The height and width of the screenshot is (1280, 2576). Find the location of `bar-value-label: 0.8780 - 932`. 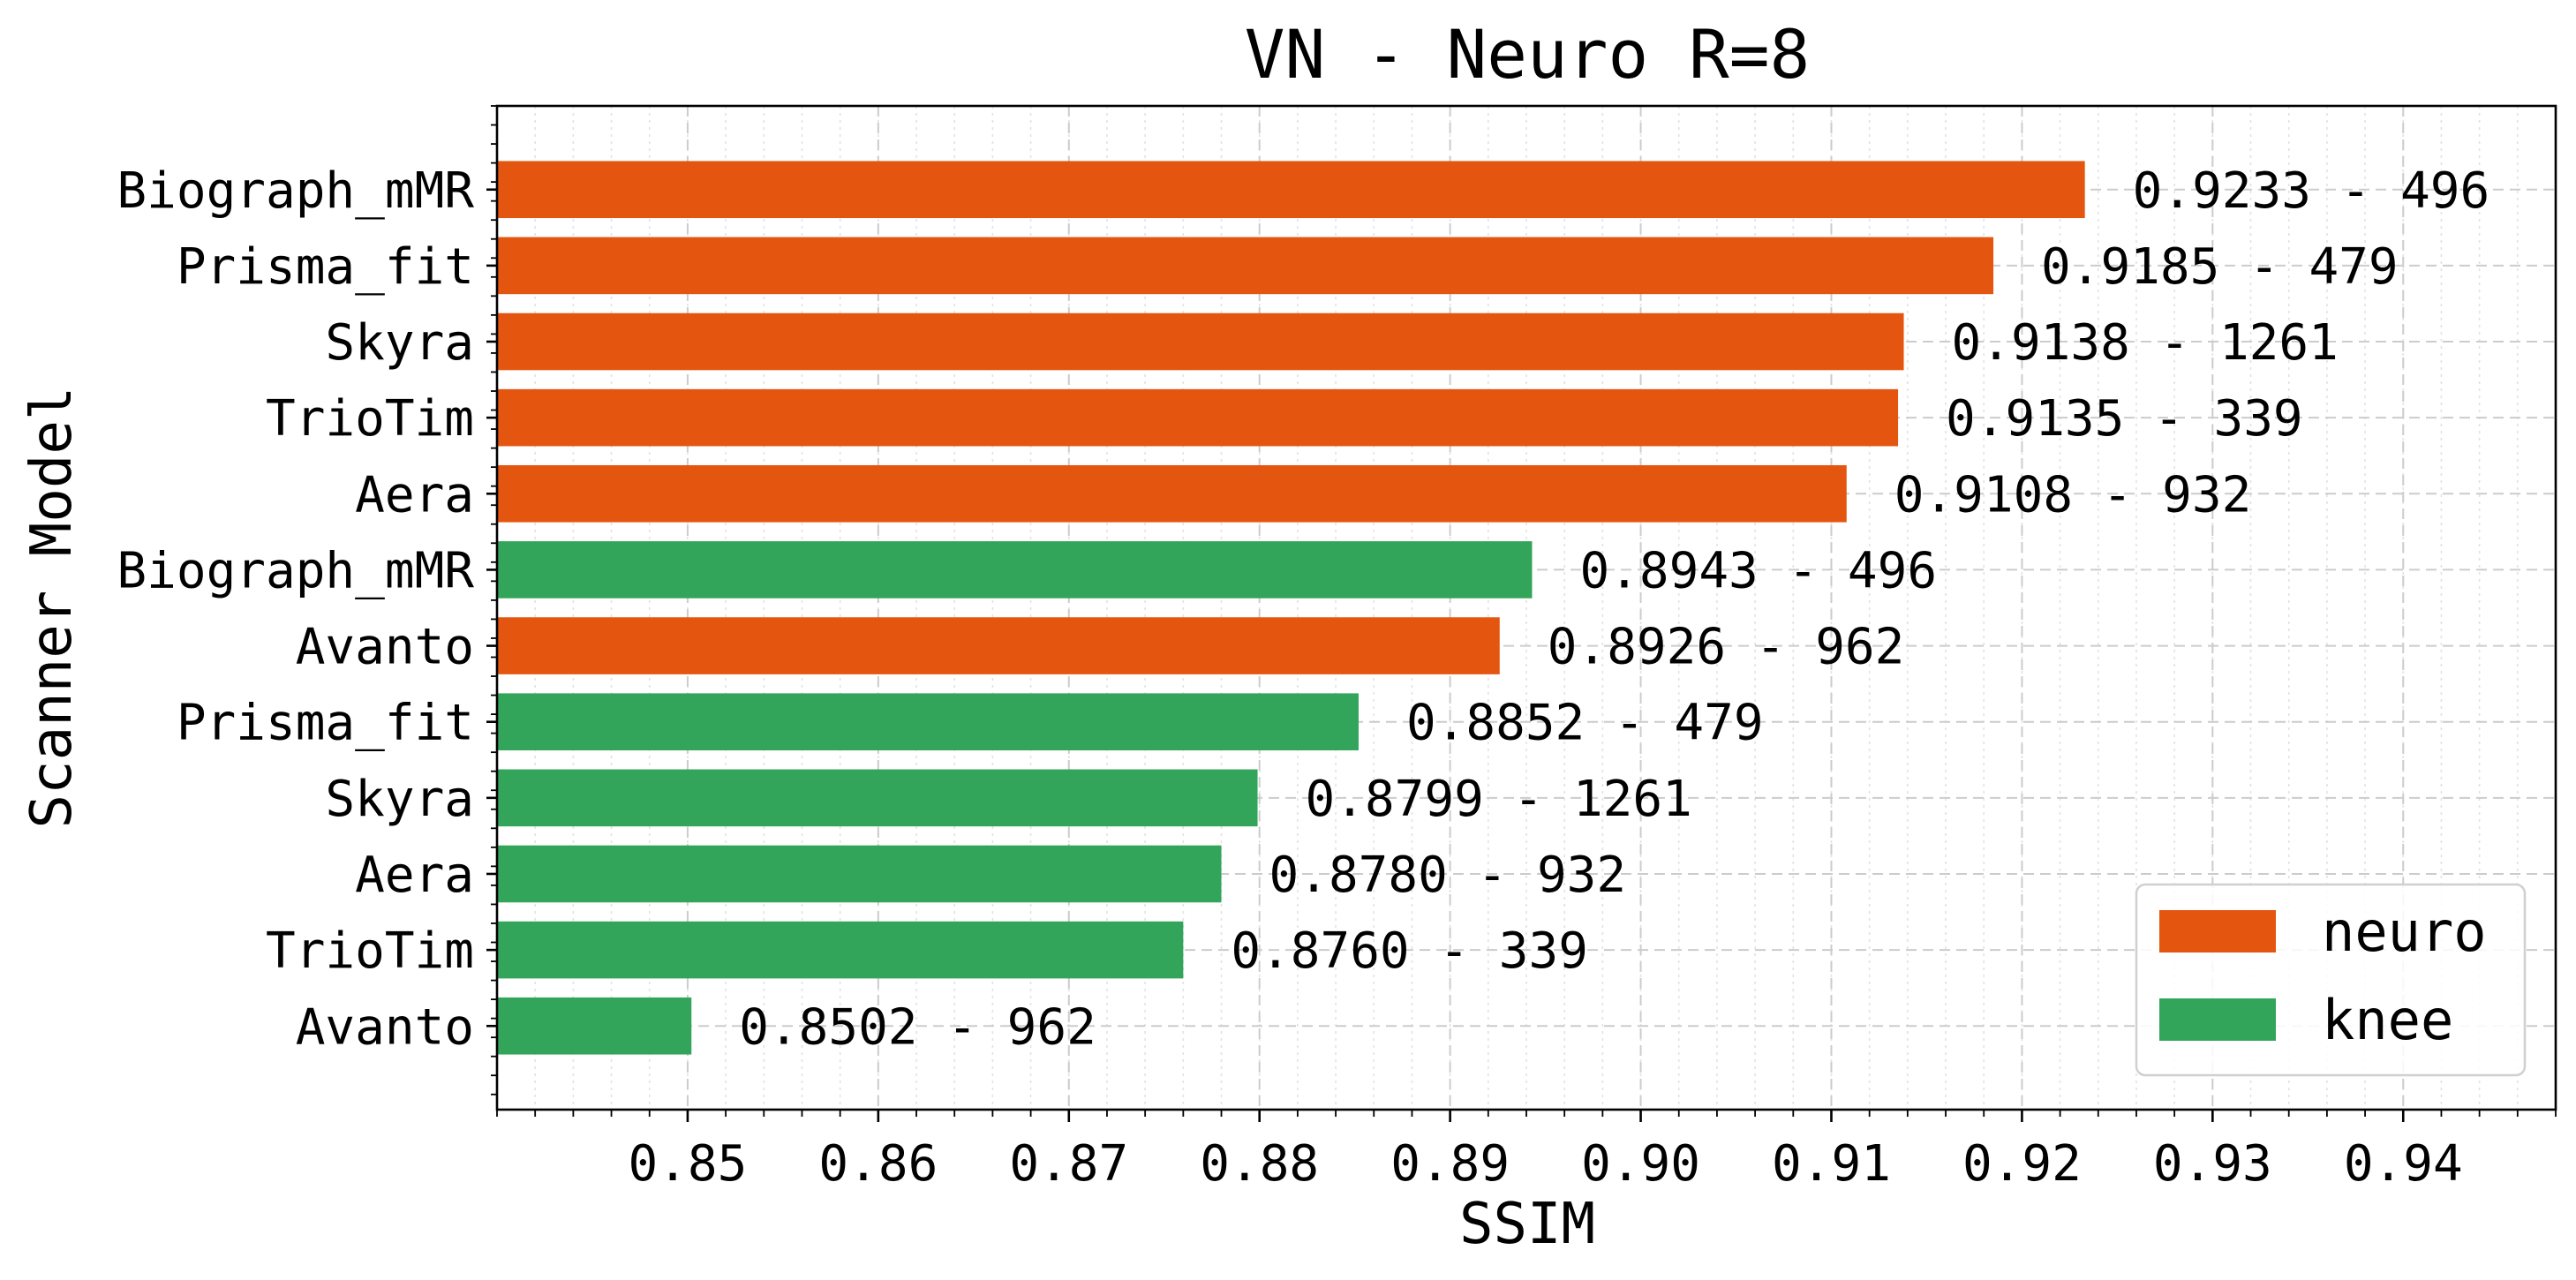

bar-value-label: 0.8780 - 932 is located at coordinates (1448, 875).